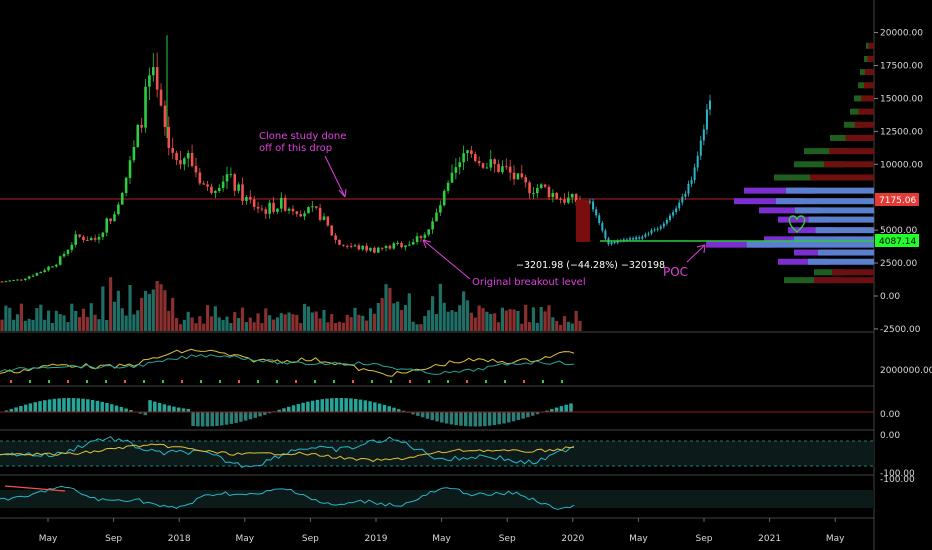 The image size is (932, 550). I want to click on pane1-line-teal, so click(287, 364).